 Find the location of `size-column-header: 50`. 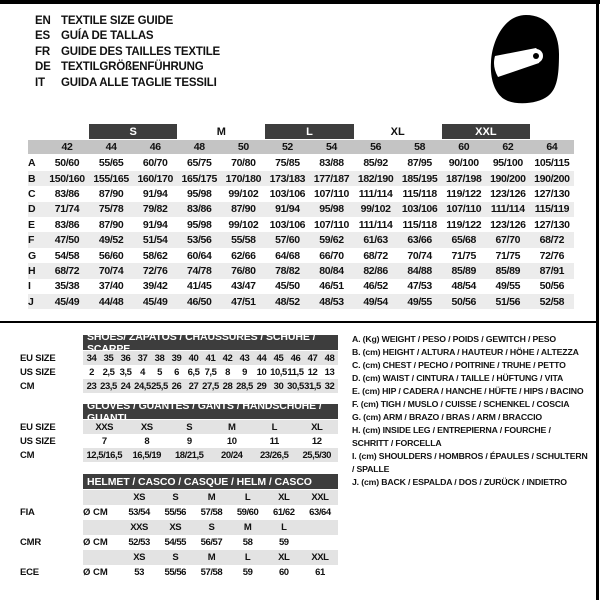

size-column-header: 50 is located at coordinates (243, 147).